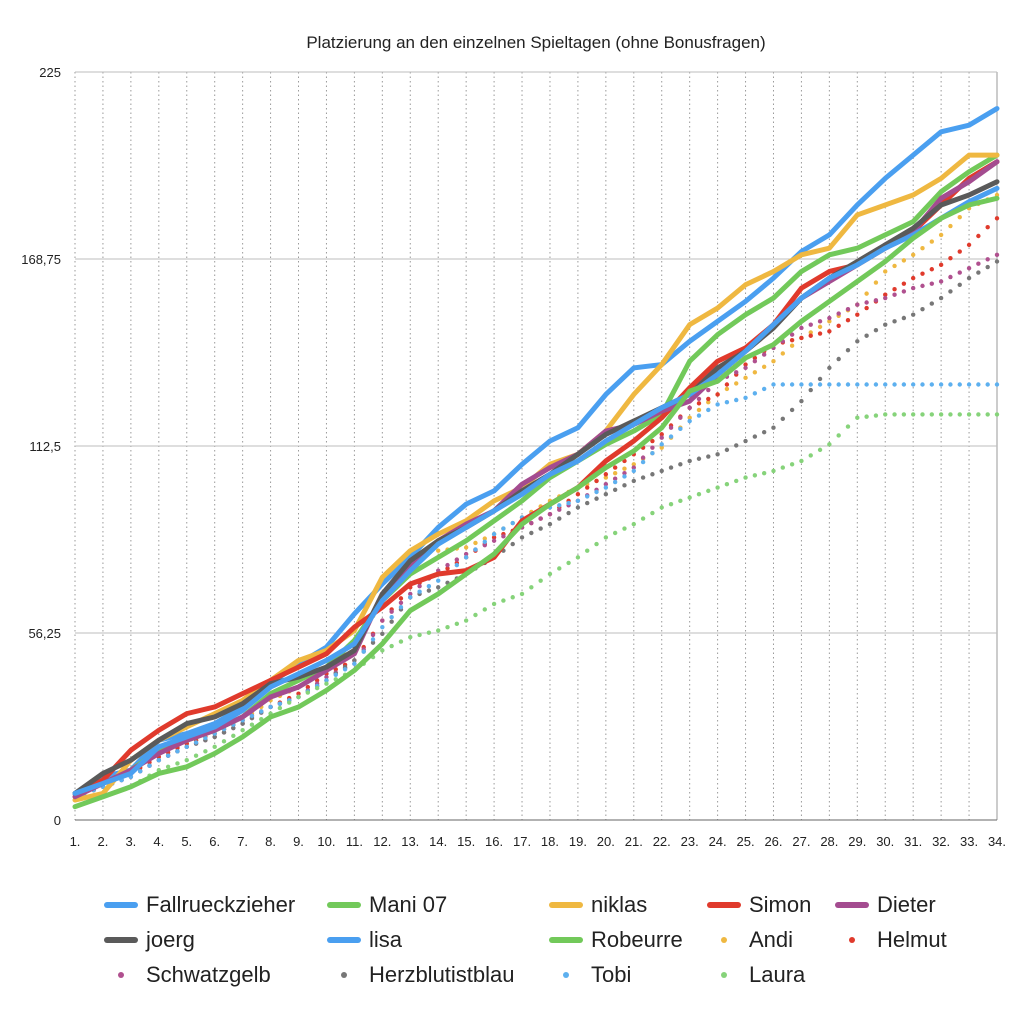  What do you see at coordinates (354, 841) in the screenshot?
I see `x-tick-label: 11.` at bounding box center [354, 841].